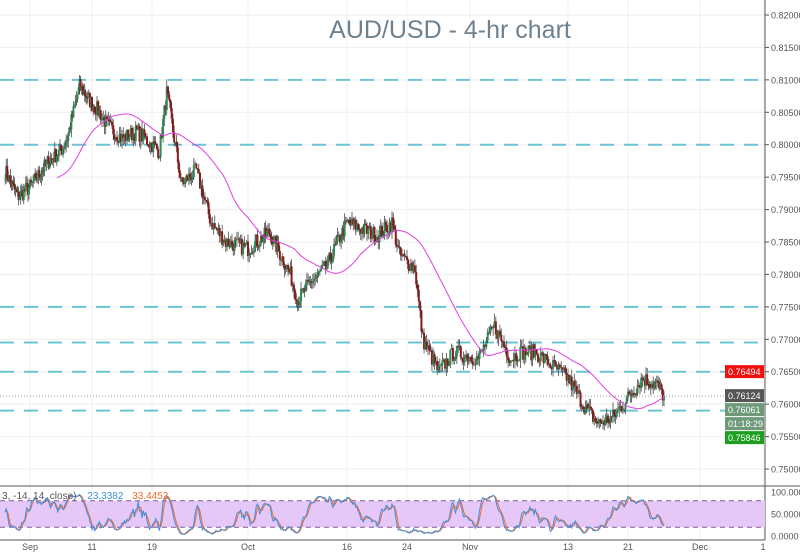  Describe the element at coordinates (744, 438) in the screenshot. I see `price-label: 0.75846` at that location.